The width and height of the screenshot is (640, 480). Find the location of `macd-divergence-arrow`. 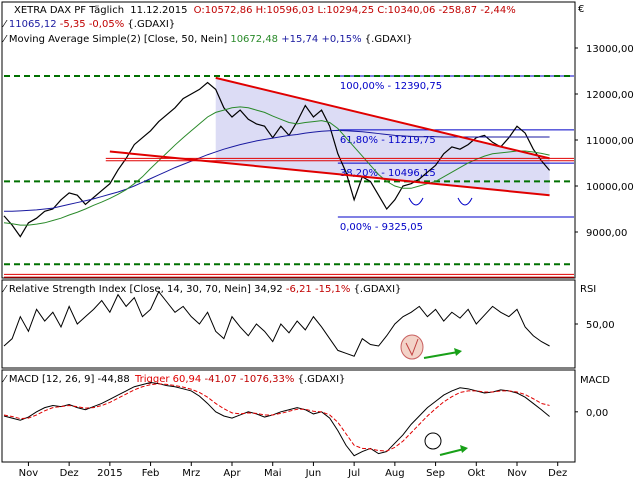

macd-divergence-arrow is located at coordinates (453, 450).